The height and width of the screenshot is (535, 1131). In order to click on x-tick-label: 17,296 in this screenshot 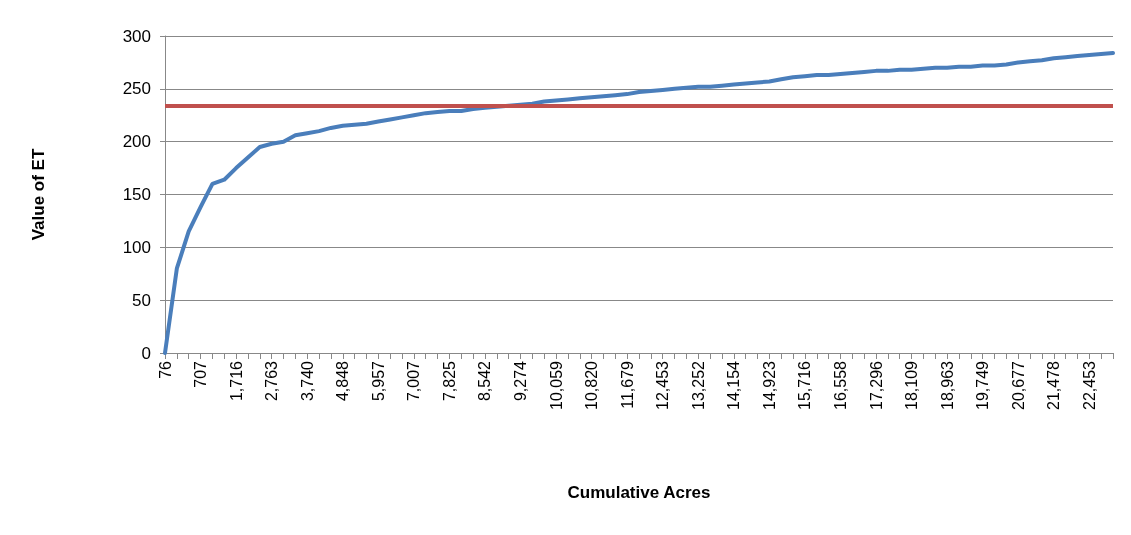, I will do `click(876, 385)`.